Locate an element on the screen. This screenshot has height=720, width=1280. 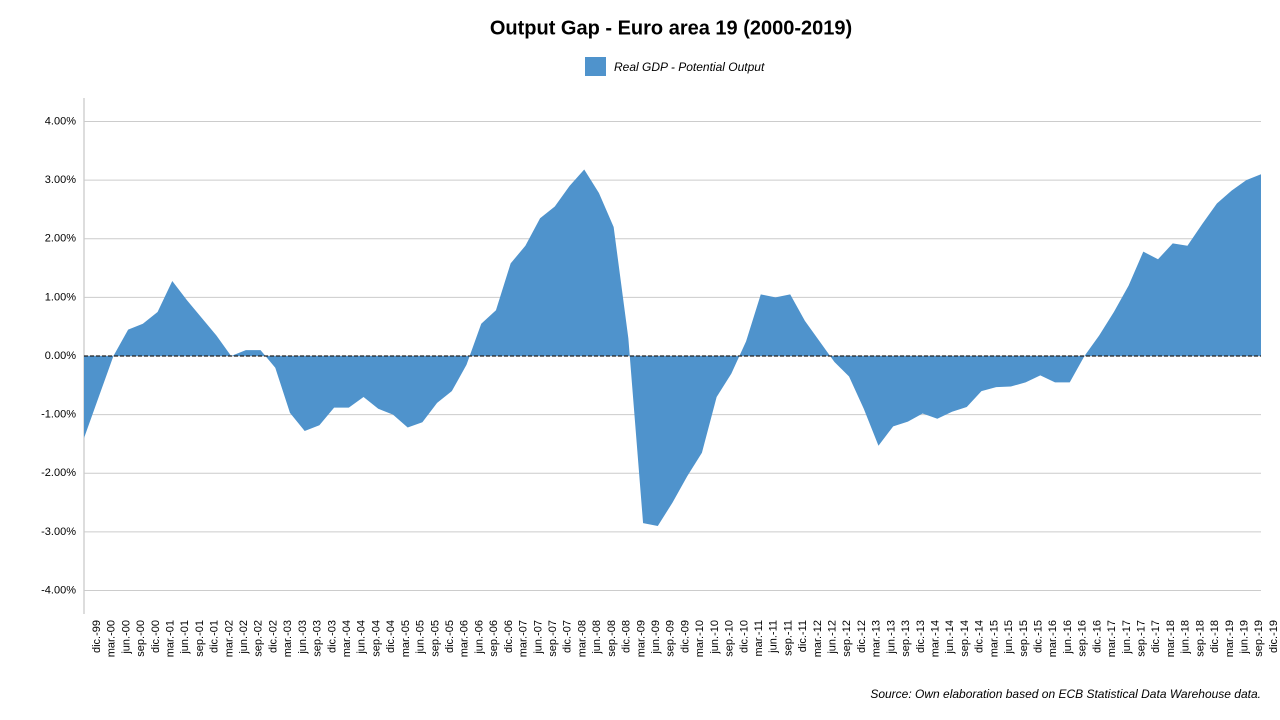
x-tick-label: sep.-12 is located at coordinates (847, 638).